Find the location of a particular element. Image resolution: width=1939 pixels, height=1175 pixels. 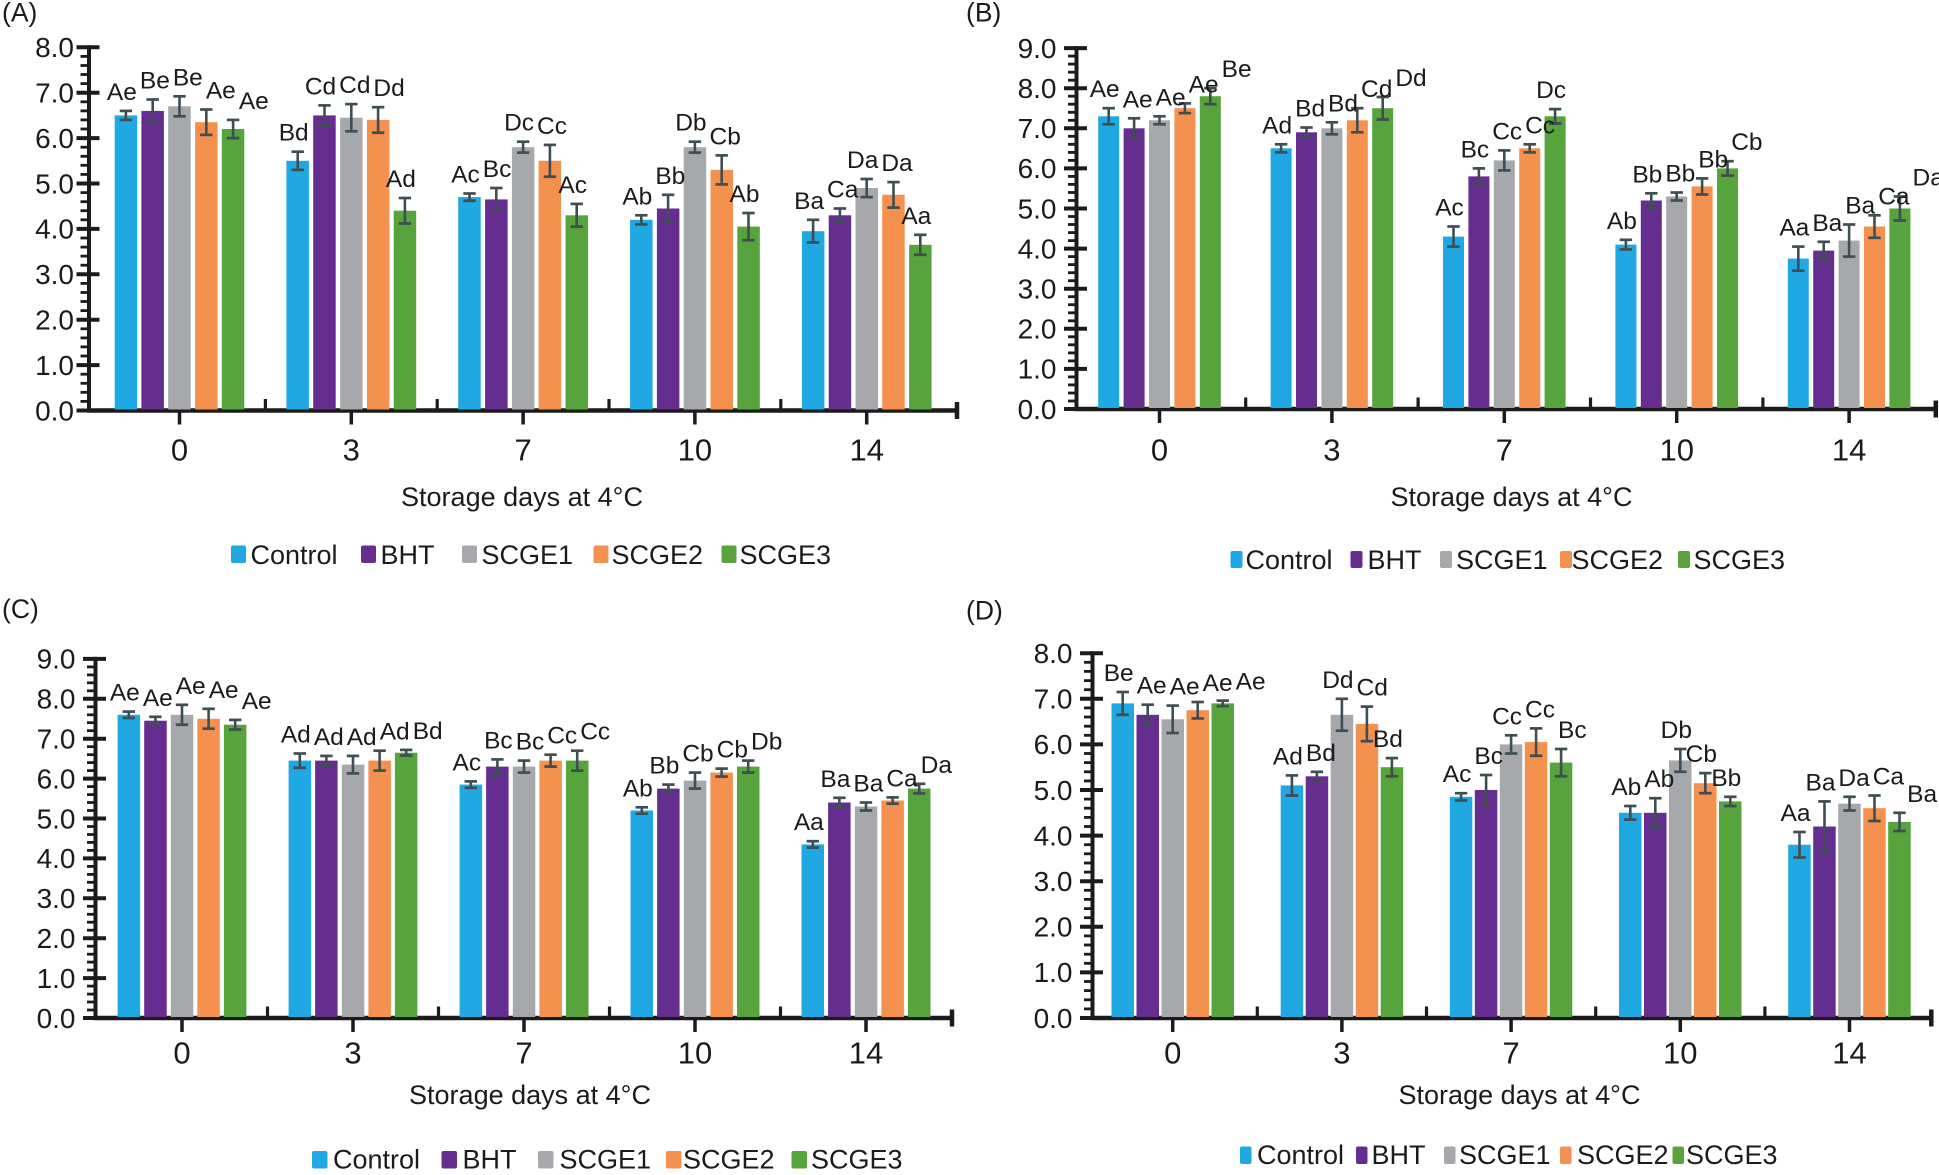

svg-text: Be is located at coordinates (1237, 69).